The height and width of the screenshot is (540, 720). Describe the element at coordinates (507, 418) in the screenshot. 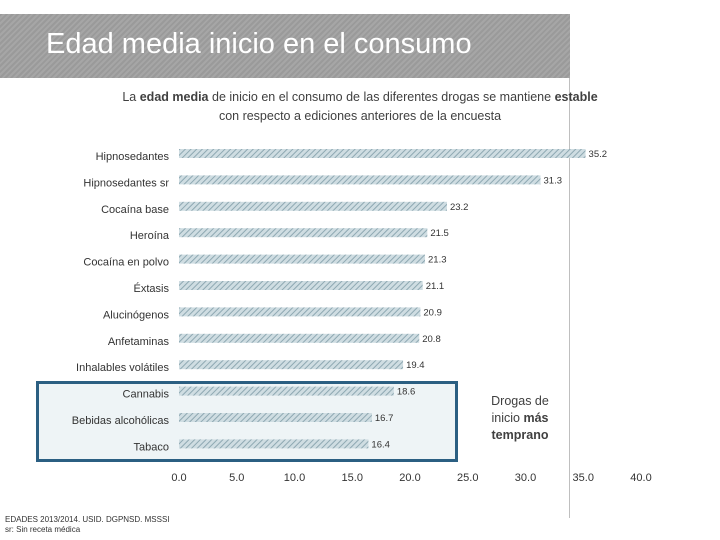

I see `annotation-line2a: inicio` at that location.